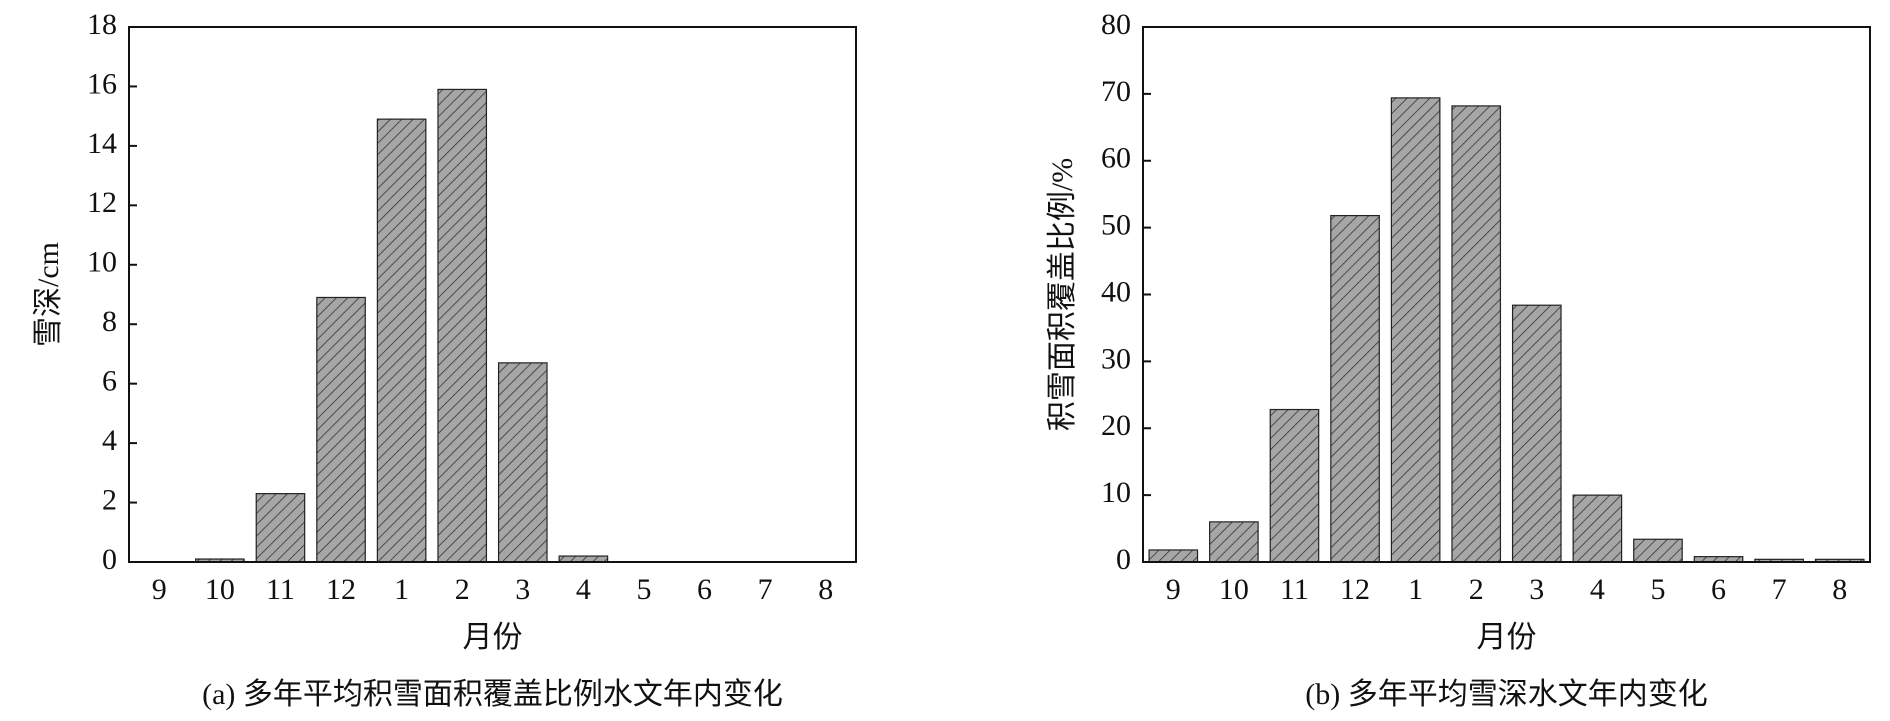 Image resolution: width=1890 pixels, height=721 pixels. What do you see at coordinates (48, 294) in the screenshot?
I see `y-axis-label: 雪深/cm` at bounding box center [48, 294].